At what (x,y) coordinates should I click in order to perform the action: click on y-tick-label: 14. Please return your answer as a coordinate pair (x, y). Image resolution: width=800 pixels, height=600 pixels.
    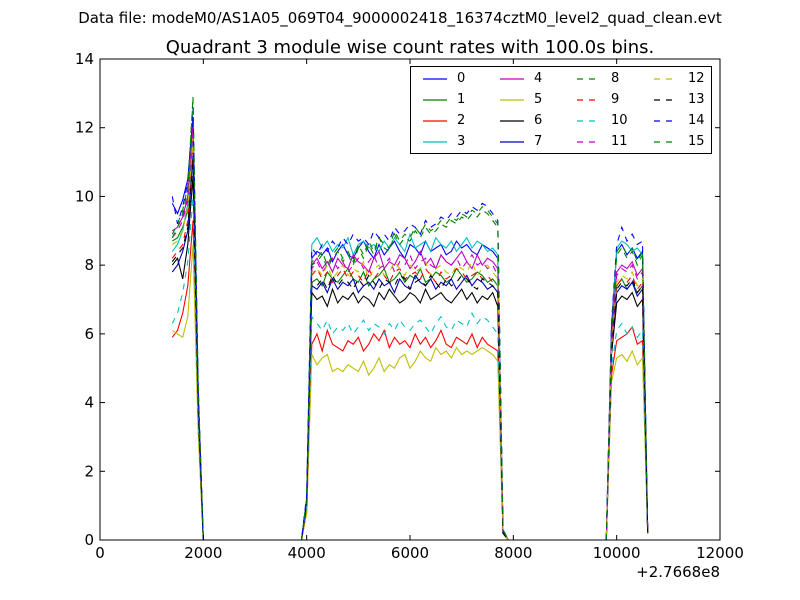
    Looking at the image, I should click on (84, 59).